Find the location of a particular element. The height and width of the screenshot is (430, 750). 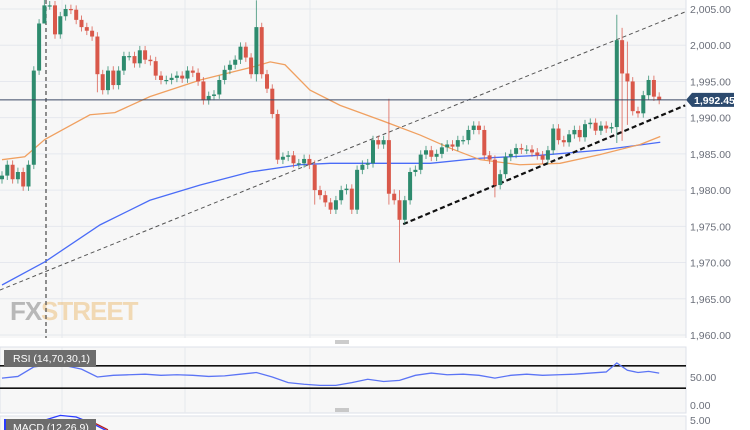

last-price-tag: 1,992.45 is located at coordinates (710, 99).